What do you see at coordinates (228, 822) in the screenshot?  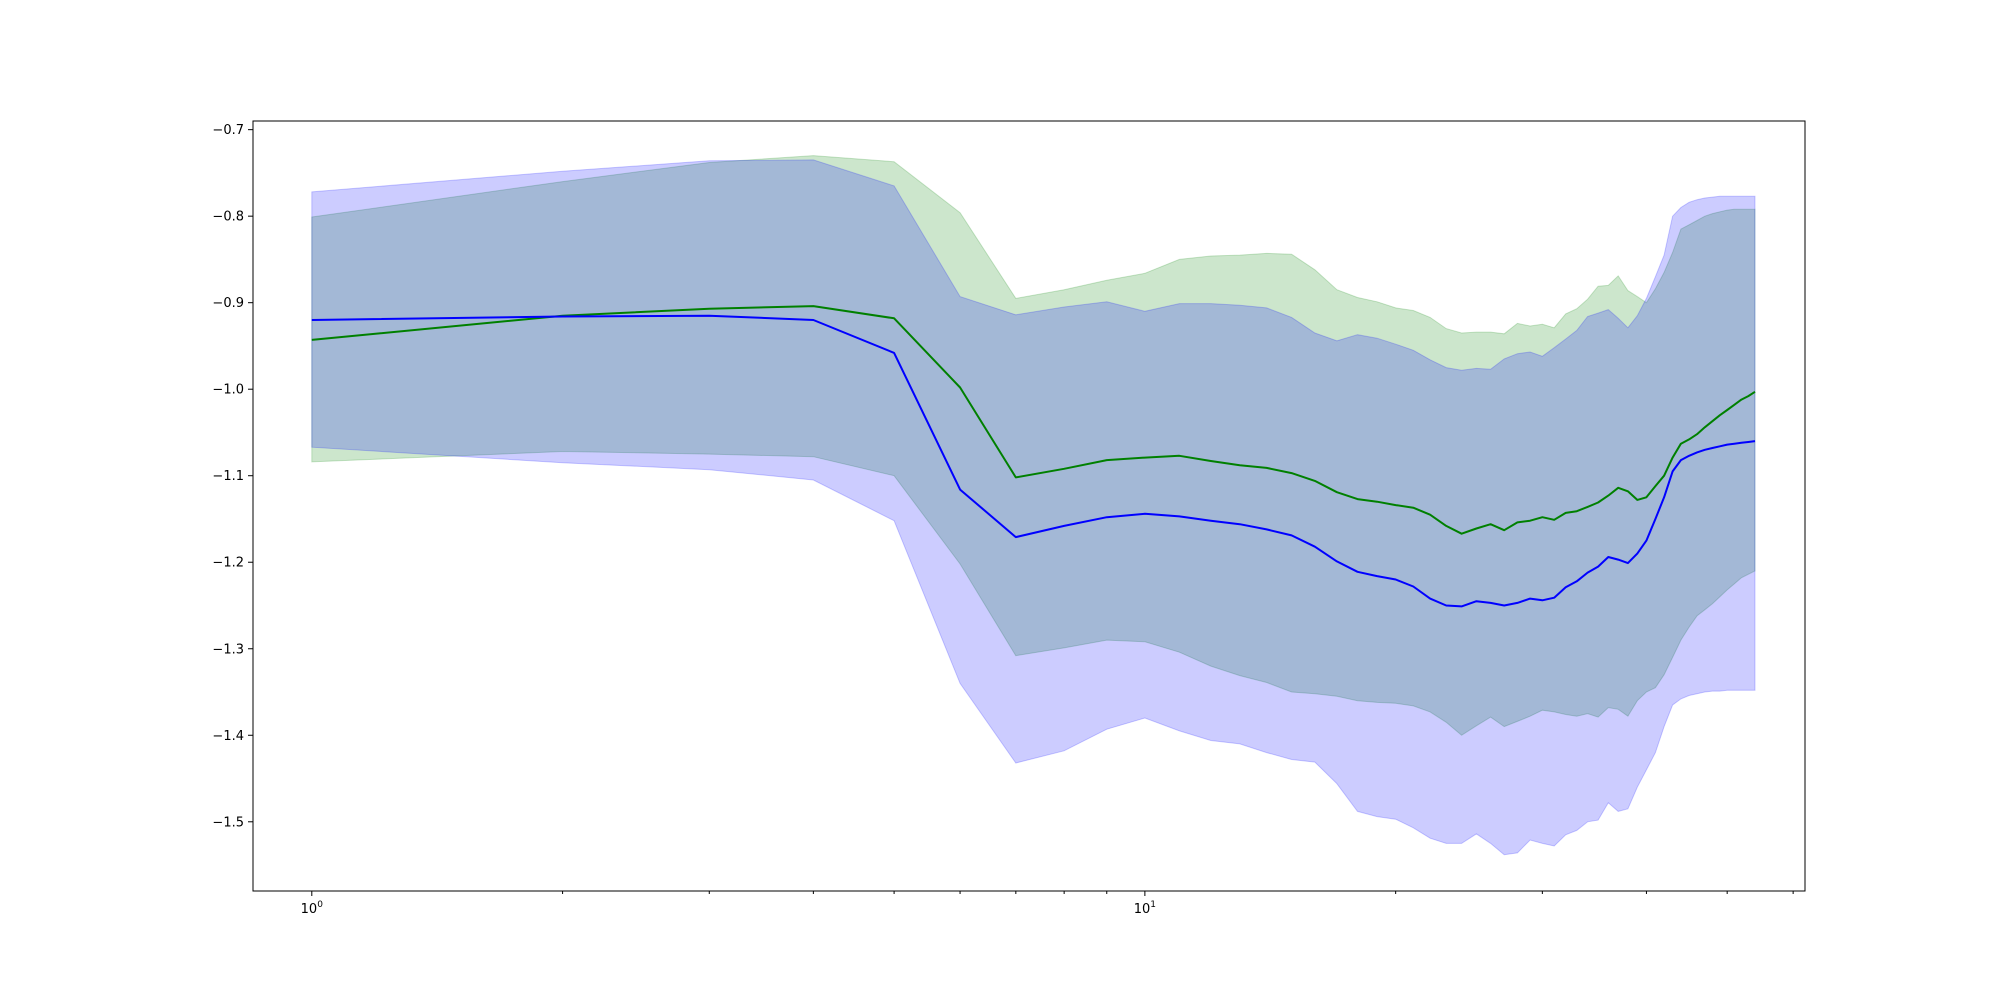 I see `y-tick-label: −1.5` at bounding box center [228, 822].